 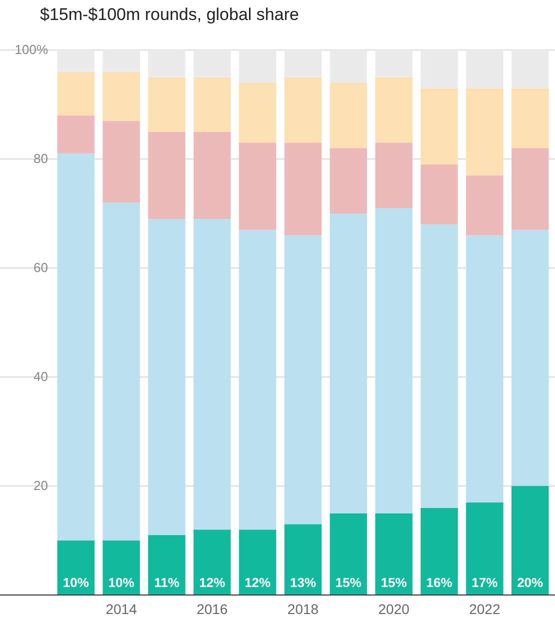 I want to click on y-tick-label: 40, so click(x=41, y=376).